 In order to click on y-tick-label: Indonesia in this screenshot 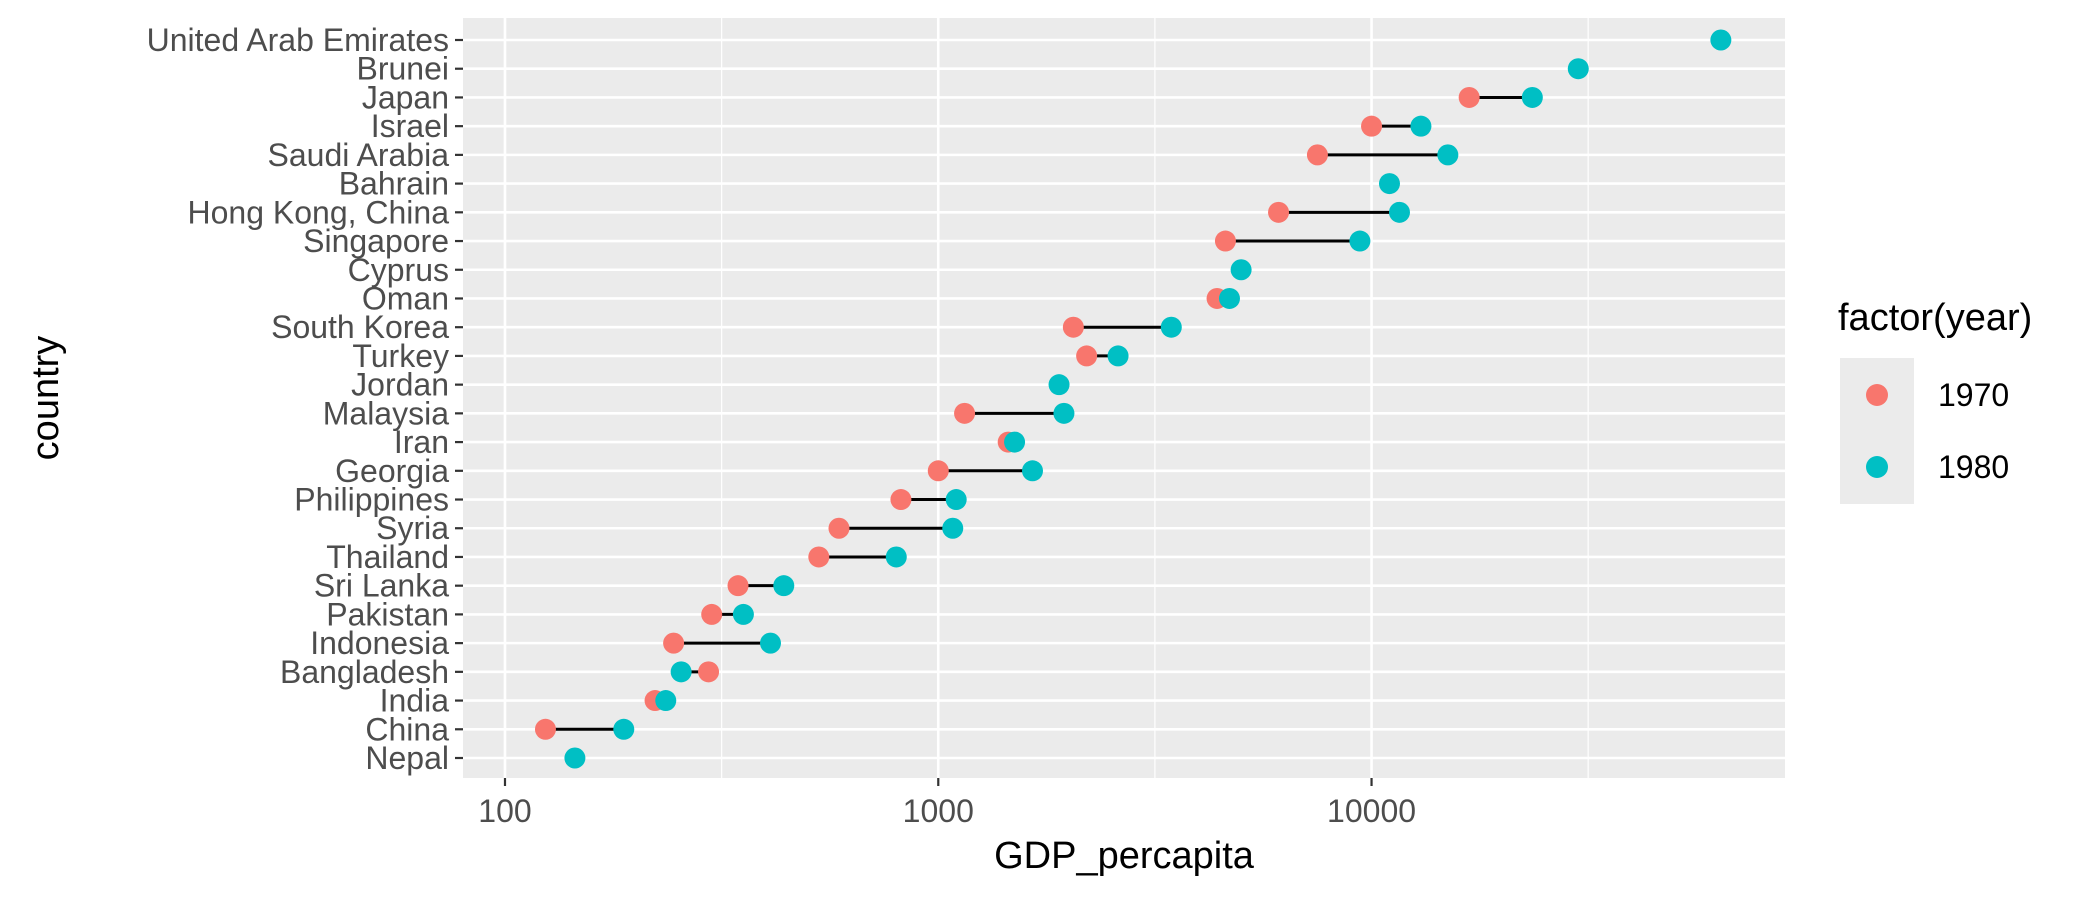, I will do `click(379, 643)`.